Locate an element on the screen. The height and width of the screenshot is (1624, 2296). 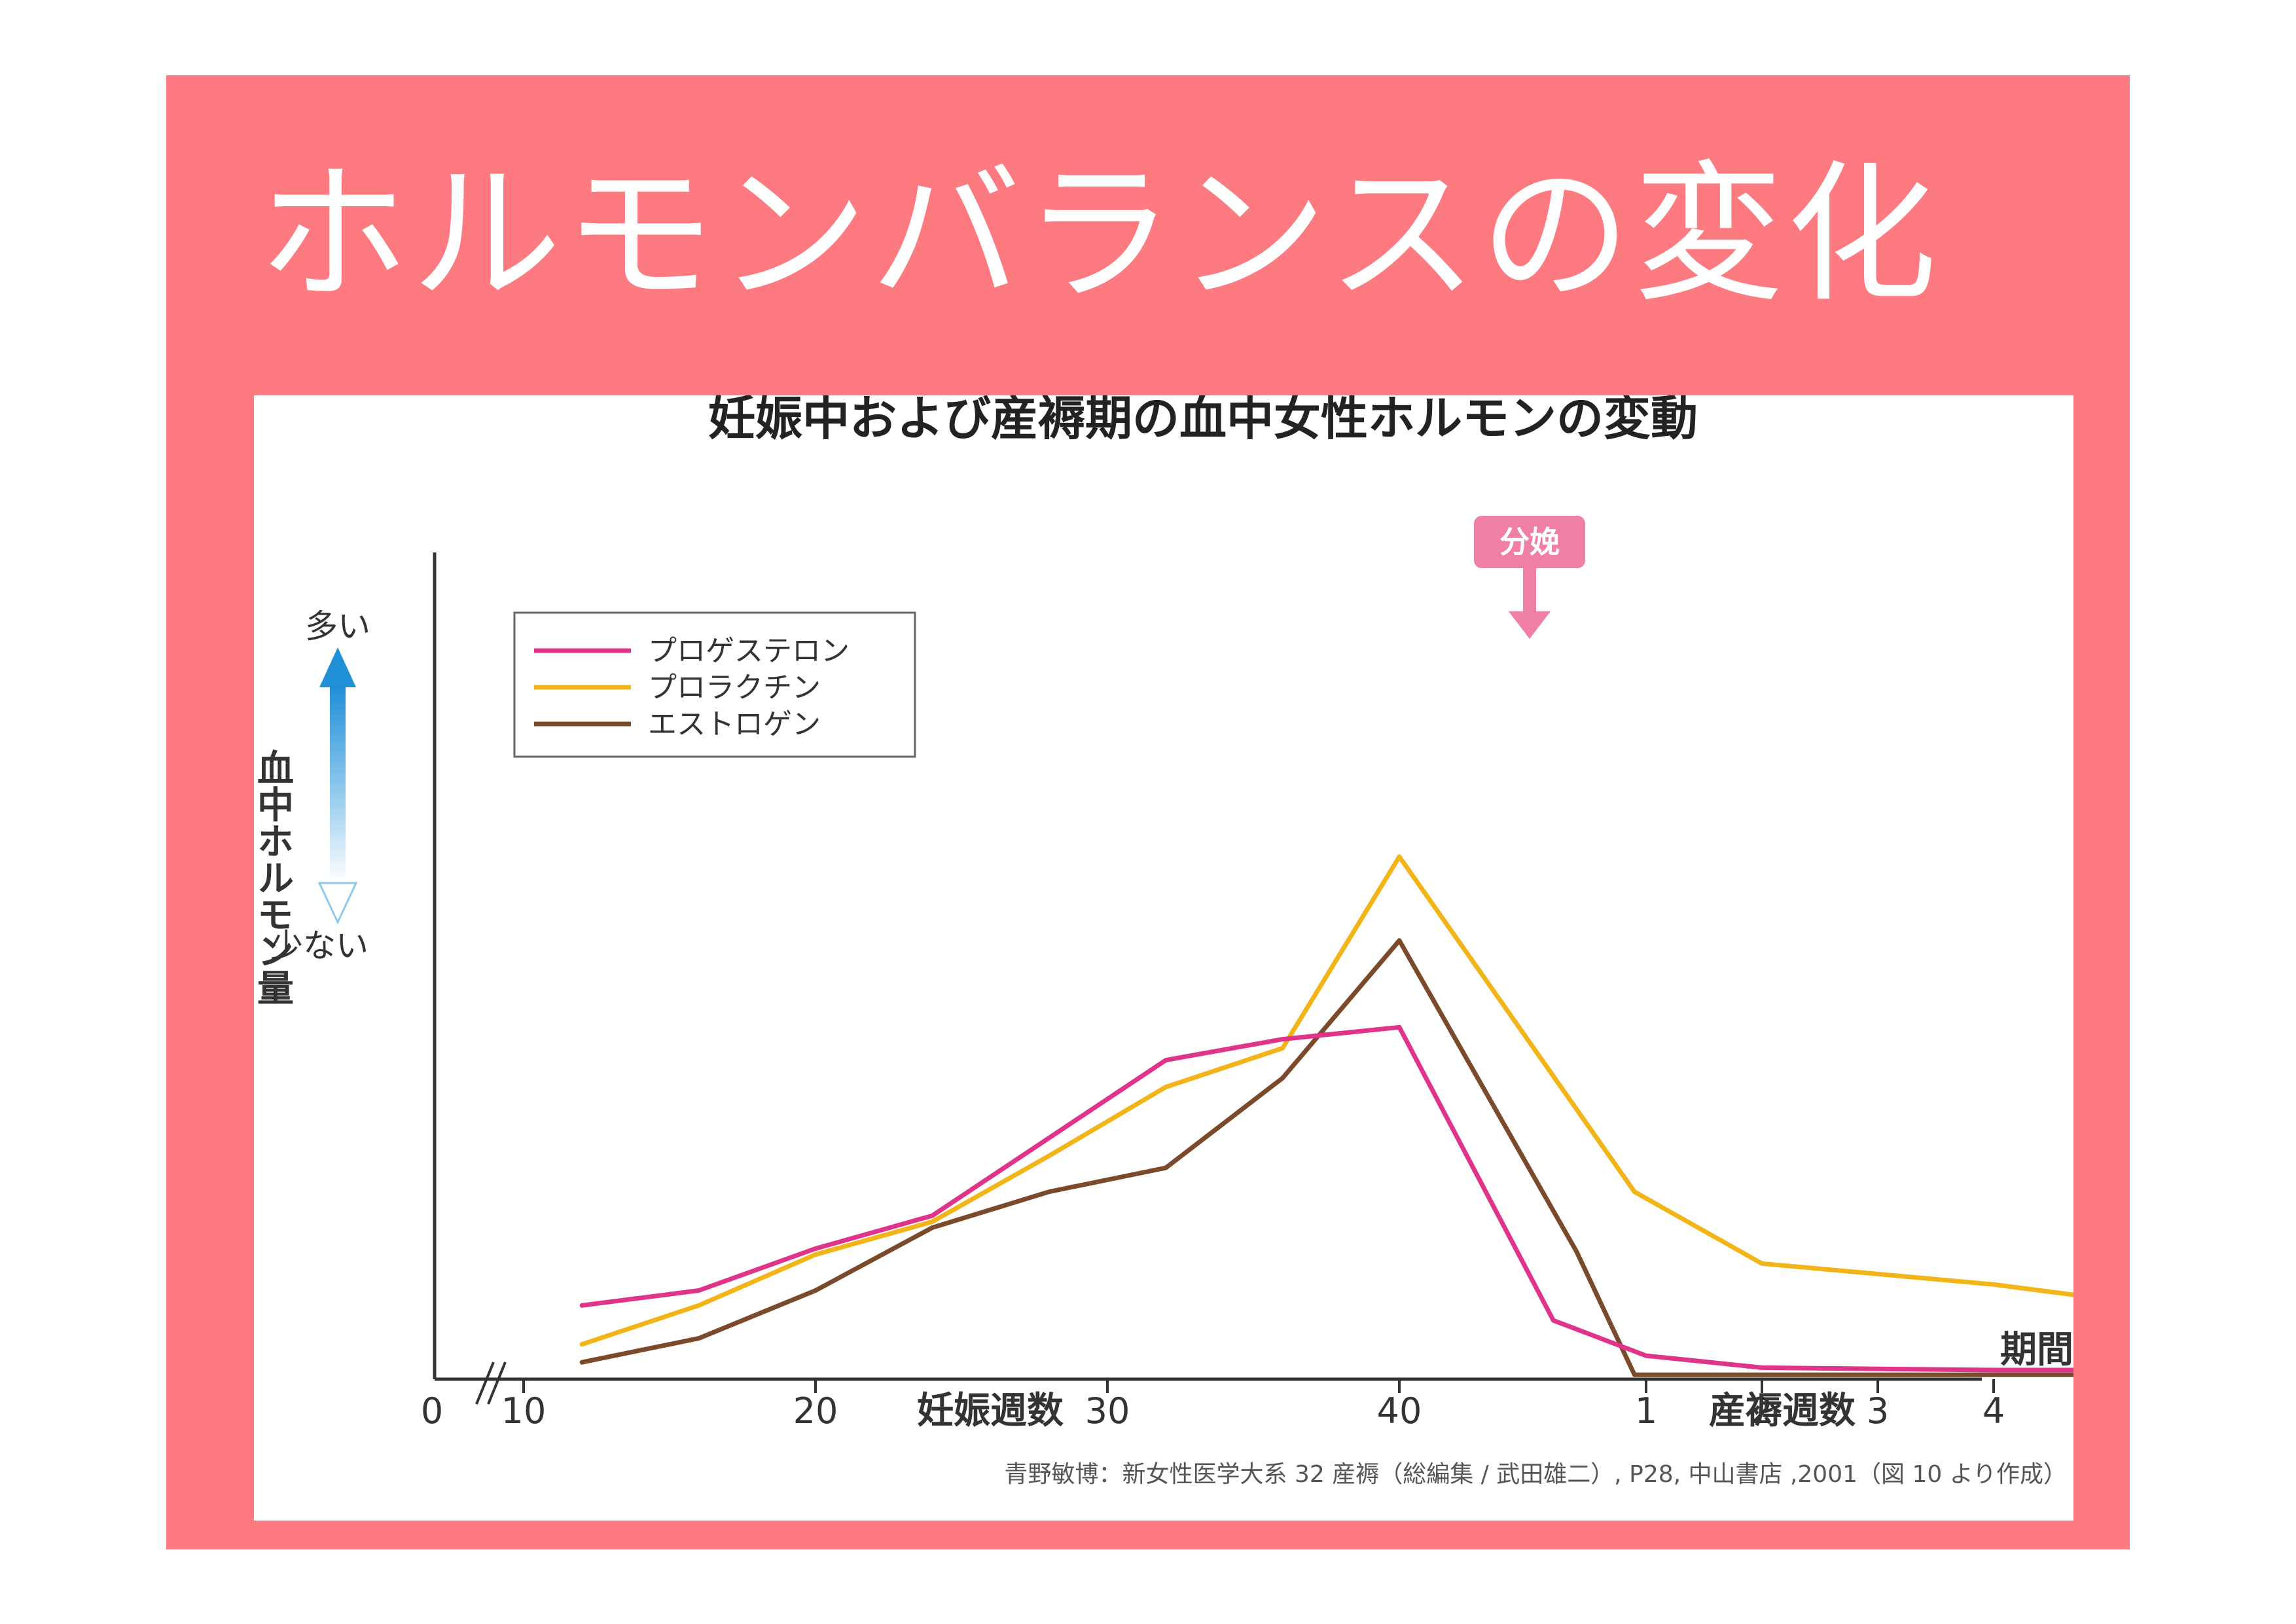
y-high-label: 多い is located at coordinates (338, 626).